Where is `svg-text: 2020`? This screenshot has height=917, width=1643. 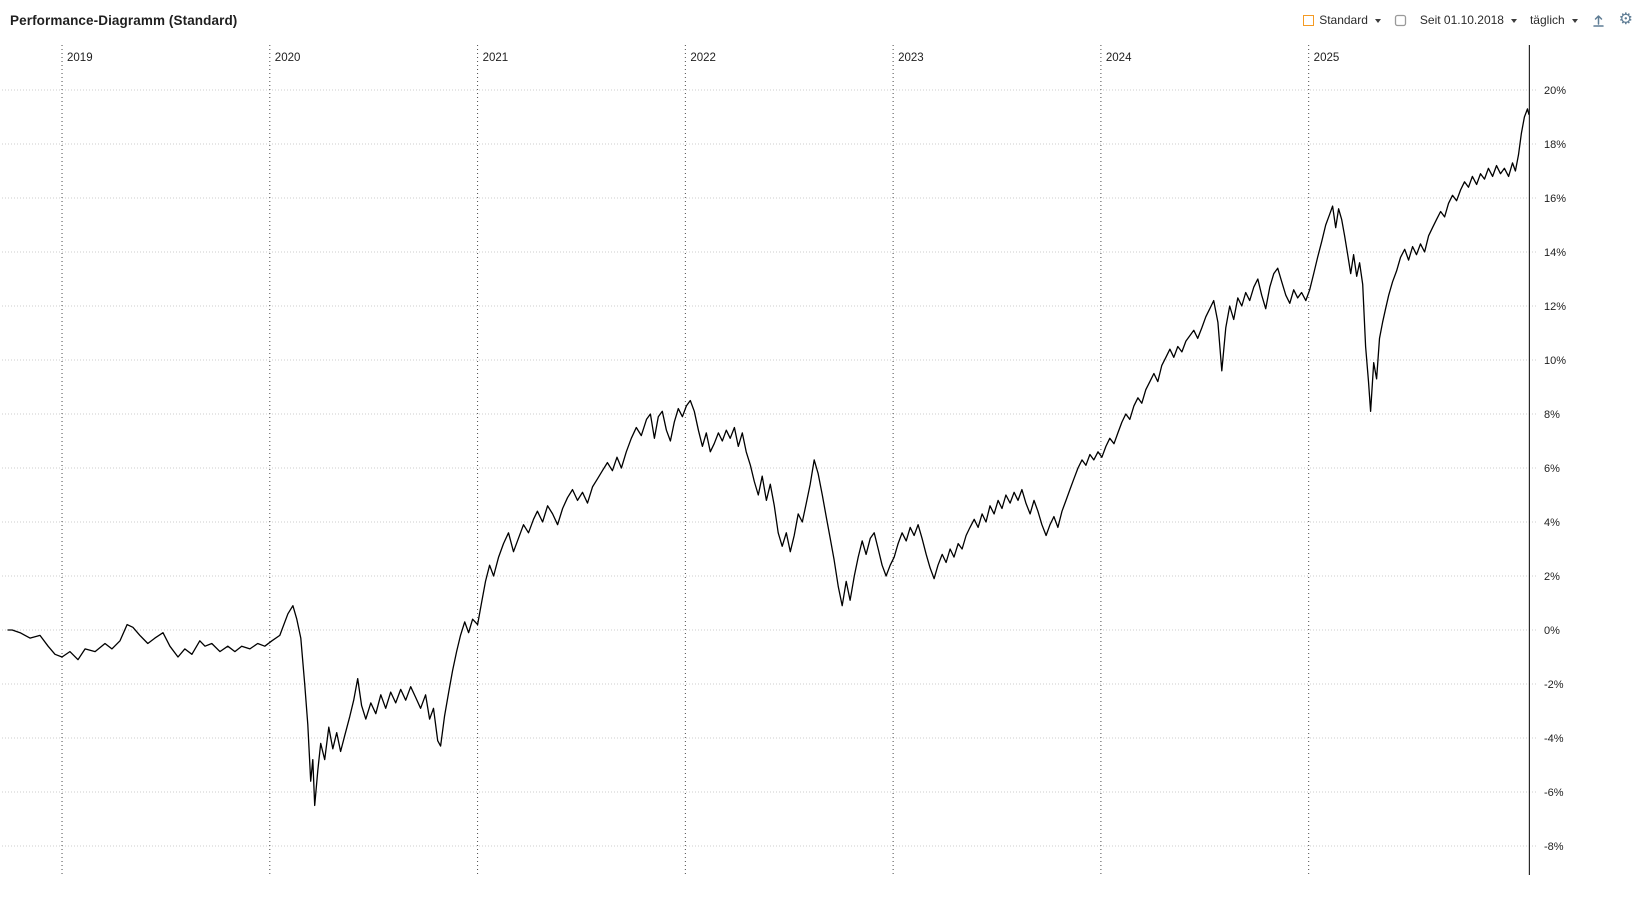
svg-text: 2020 is located at coordinates (288, 58).